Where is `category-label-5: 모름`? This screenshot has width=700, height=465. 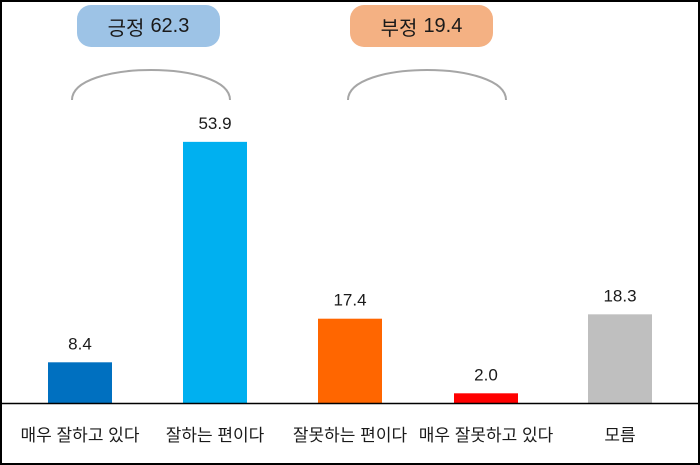 category-label-5: 모름 is located at coordinates (619, 435).